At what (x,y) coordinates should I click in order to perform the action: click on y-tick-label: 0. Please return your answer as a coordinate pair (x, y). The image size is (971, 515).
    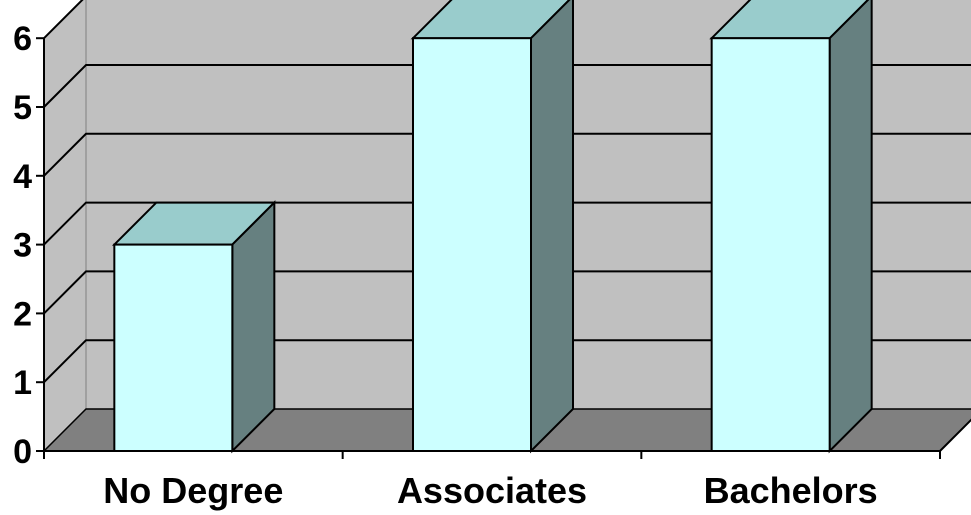
    Looking at the image, I should click on (22, 452).